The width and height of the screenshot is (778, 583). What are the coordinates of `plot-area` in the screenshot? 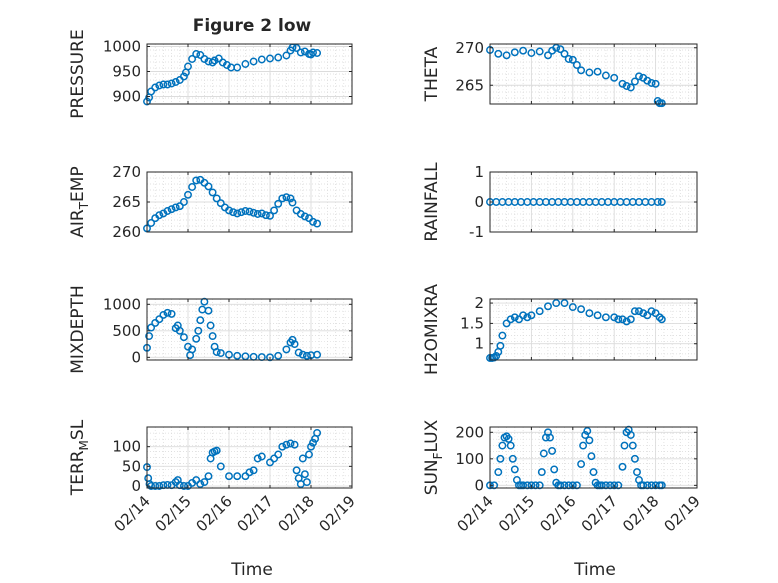 It's located at (593, 329).